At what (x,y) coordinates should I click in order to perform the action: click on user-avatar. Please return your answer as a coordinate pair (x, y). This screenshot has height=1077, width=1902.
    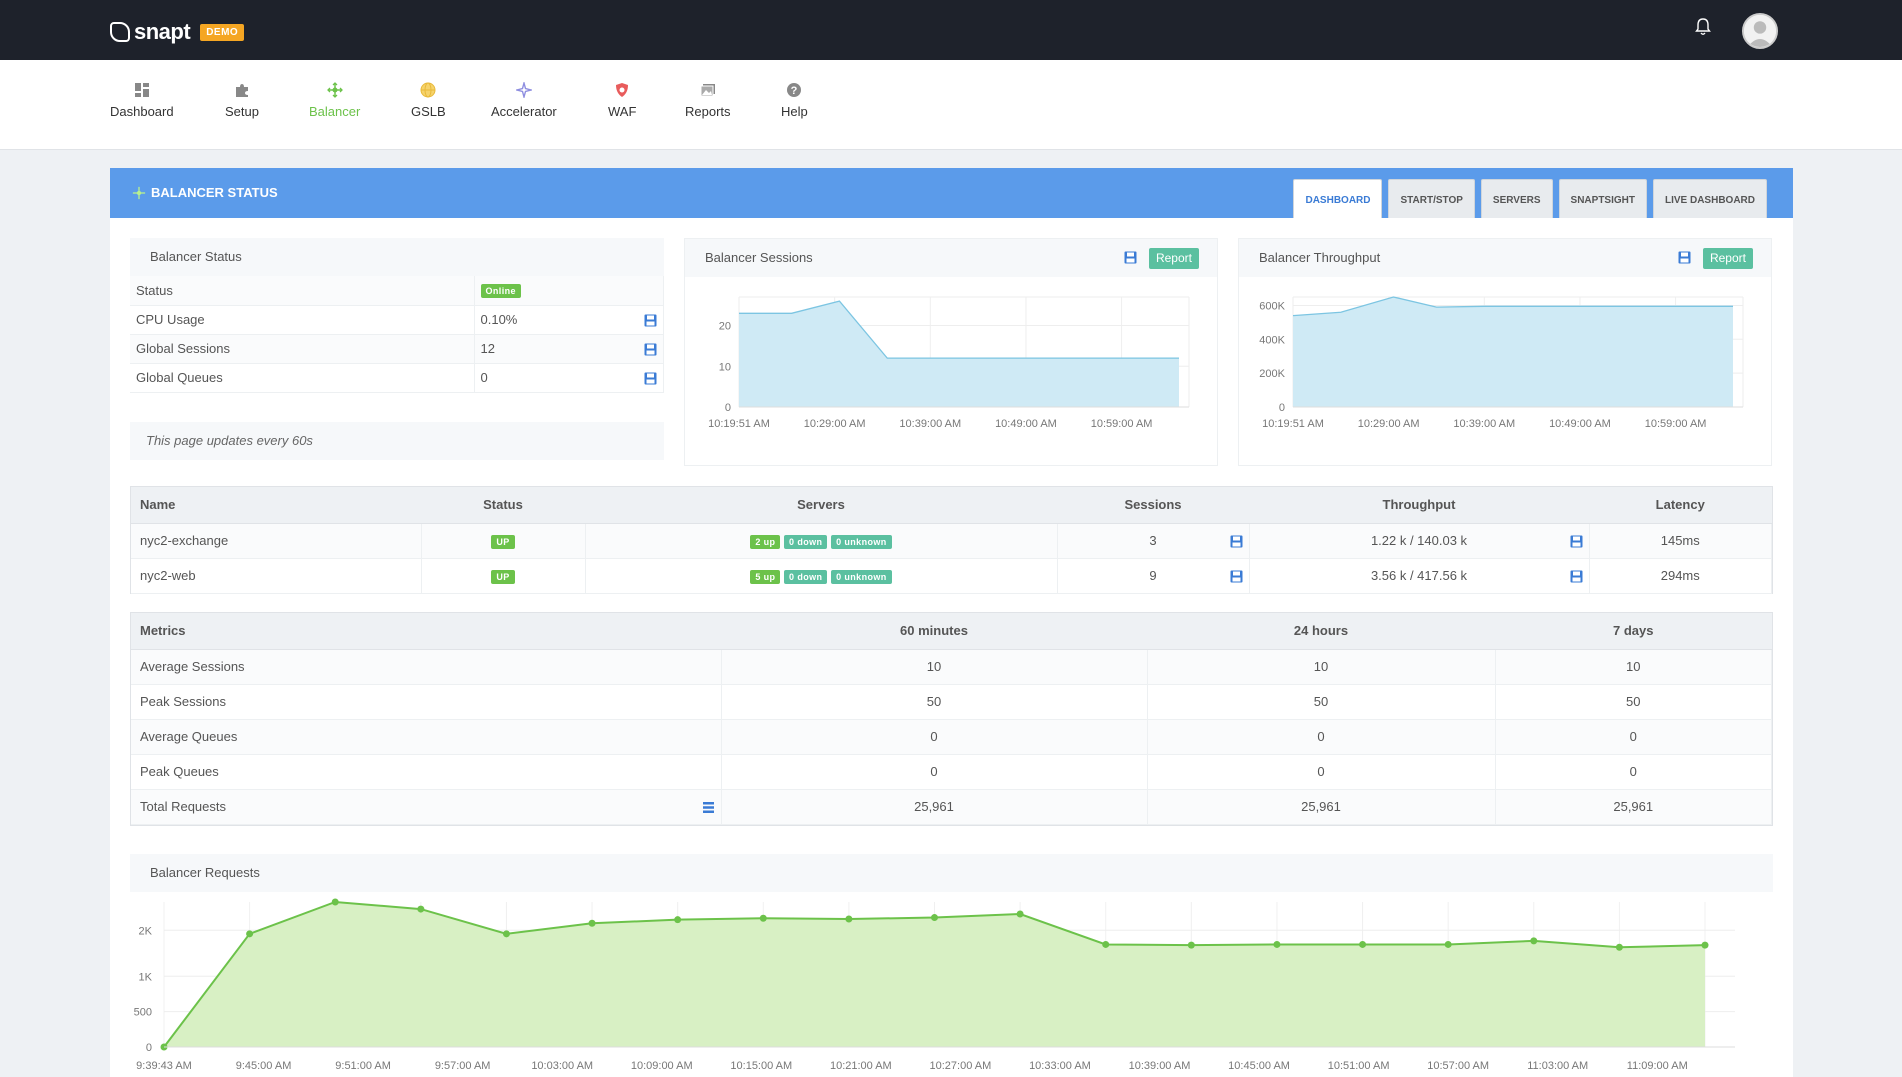
    Looking at the image, I should click on (1760, 31).